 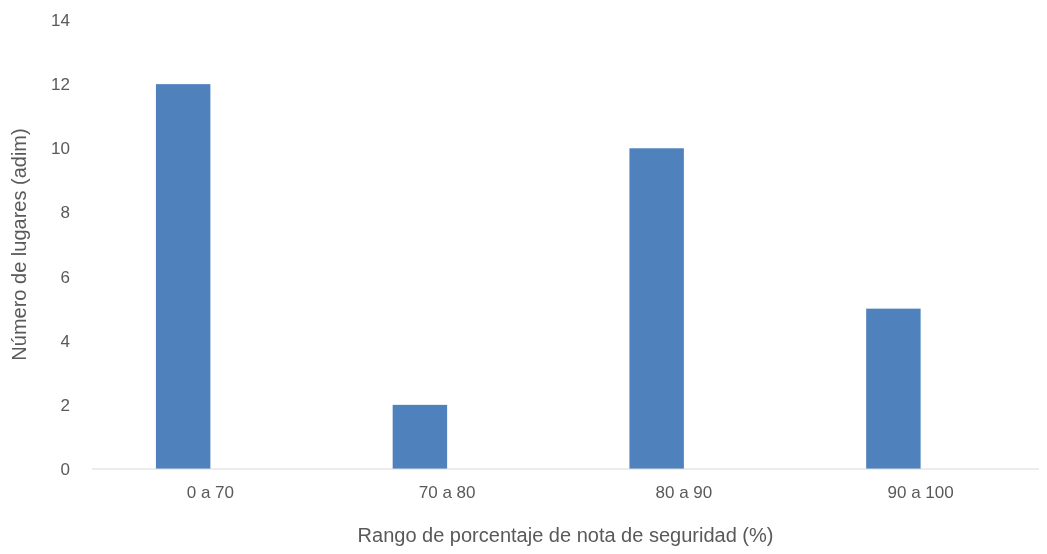 What do you see at coordinates (65, 469) in the screenshot?
I see `y-tick-label: 0` at bounding box center [65, 469].